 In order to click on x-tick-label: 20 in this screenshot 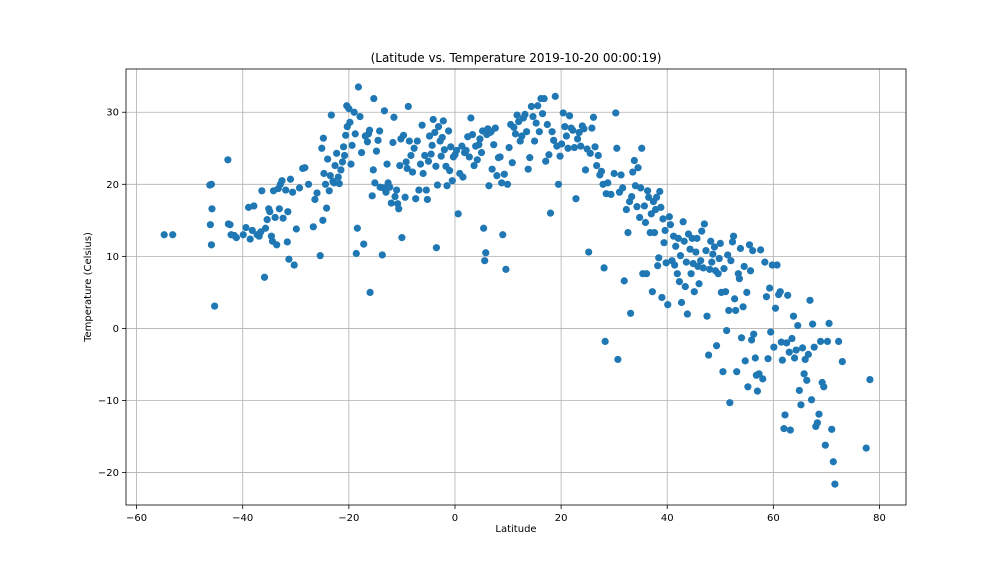, I will do `click(561, 518)`.